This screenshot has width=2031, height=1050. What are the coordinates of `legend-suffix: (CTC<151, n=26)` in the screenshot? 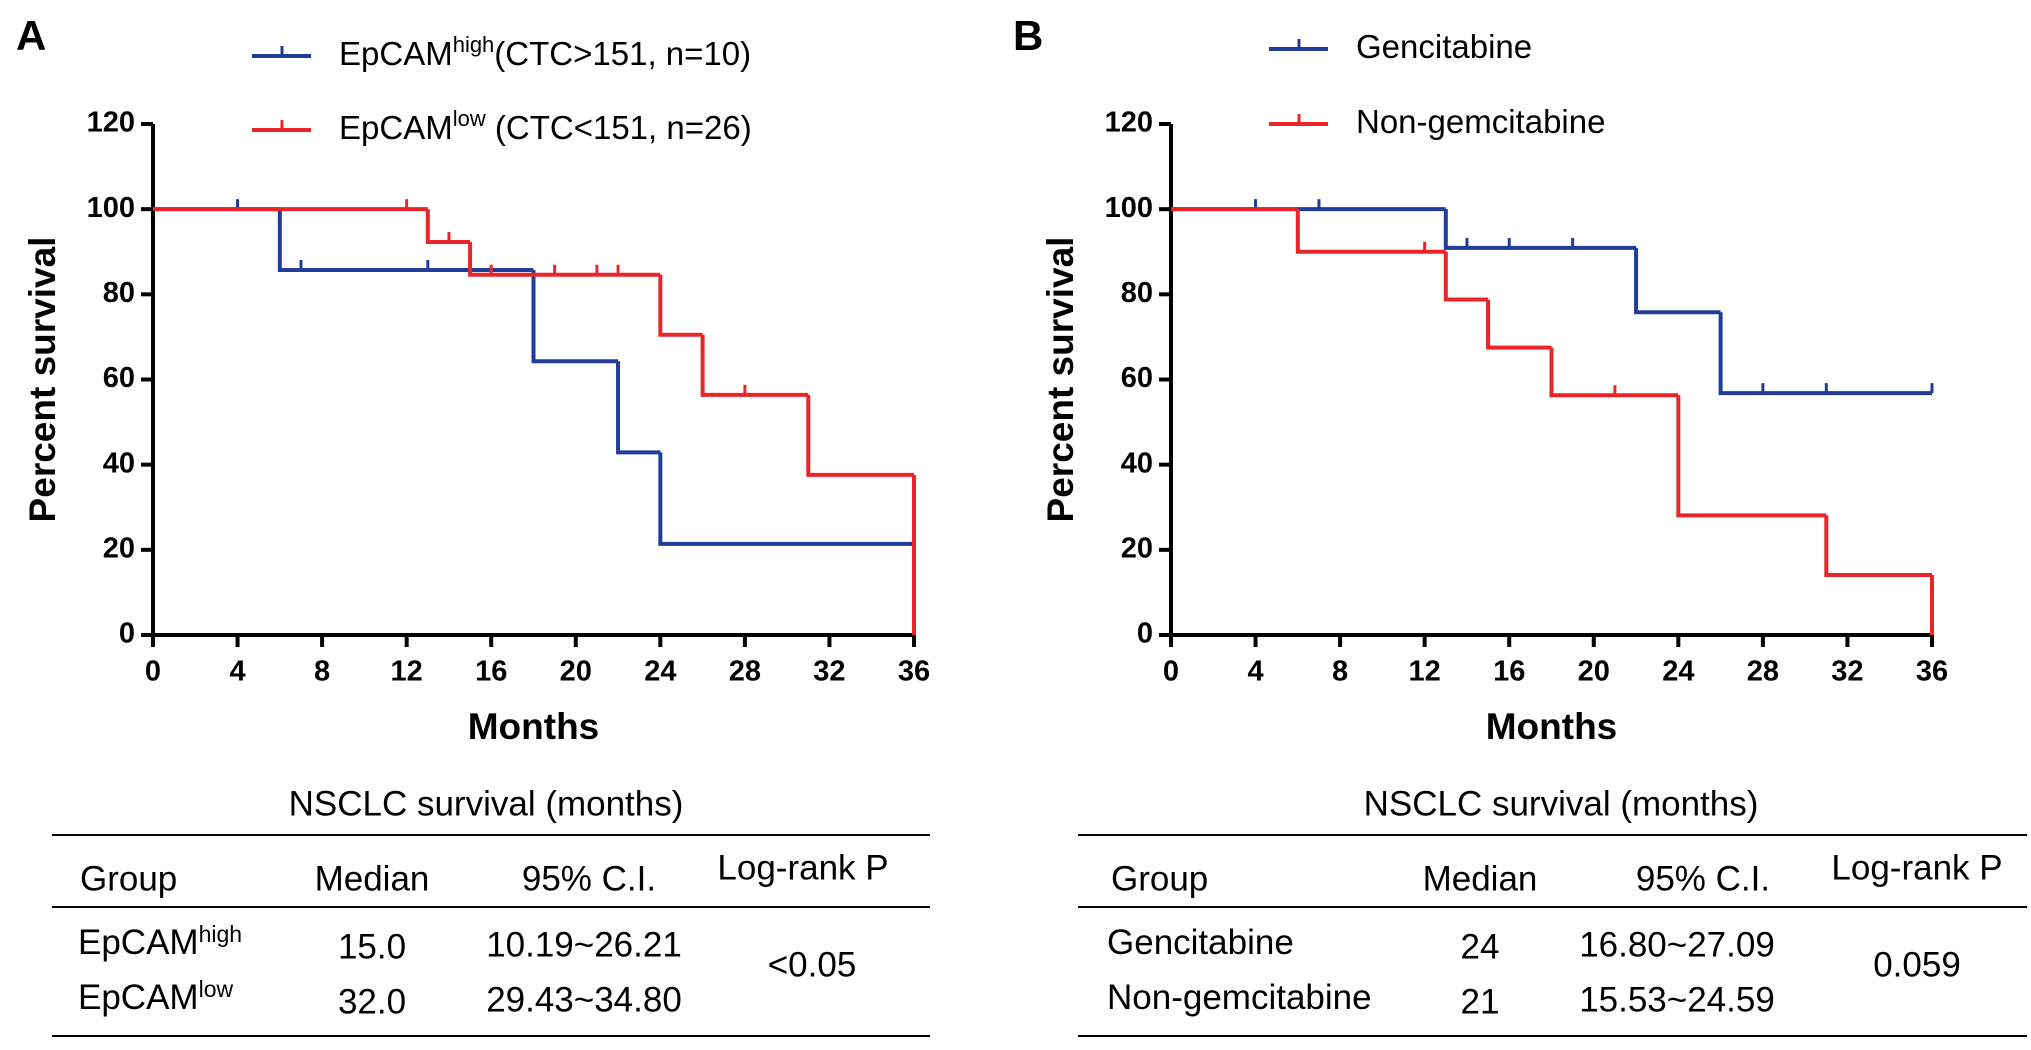 It's located at (619, 127).